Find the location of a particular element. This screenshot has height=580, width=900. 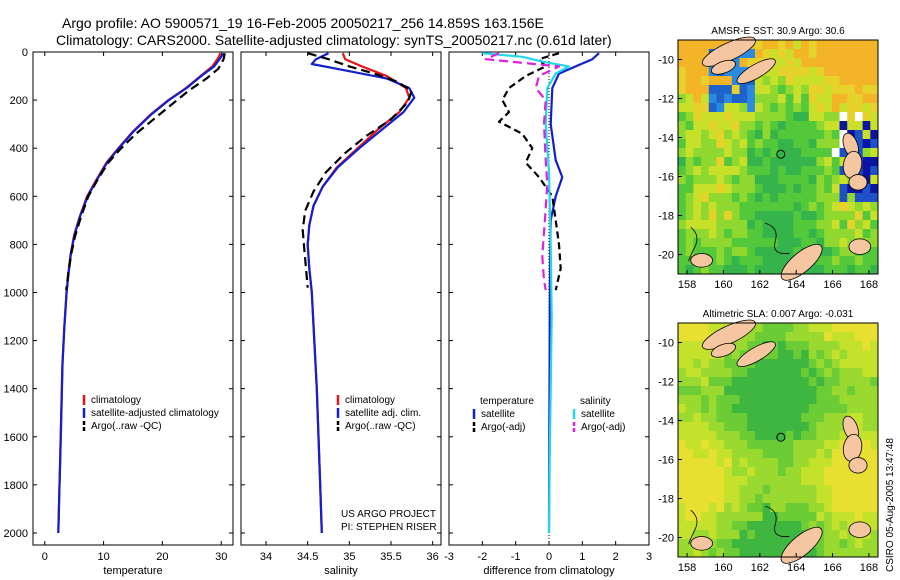

y-tick-label: 600 is located at coordinates (19, 197).